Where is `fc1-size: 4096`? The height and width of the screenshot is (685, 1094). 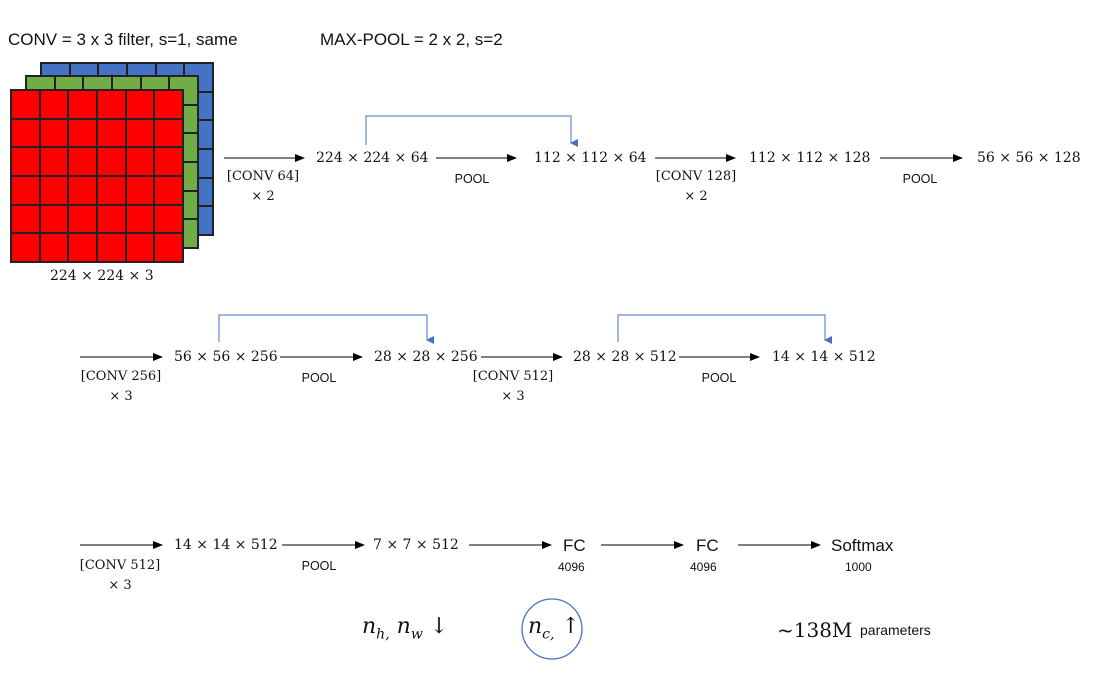
fc1-size: 4096 is located at coordinates (571, 567).